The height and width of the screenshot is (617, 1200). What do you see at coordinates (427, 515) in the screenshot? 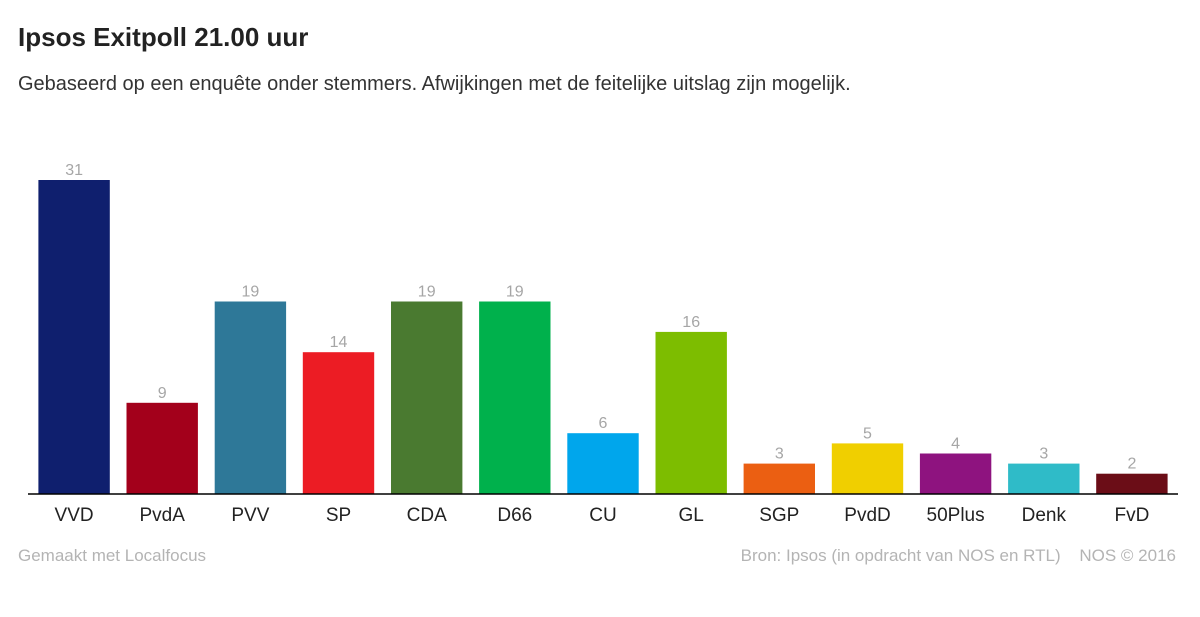
I see `category-label-cda: CDA` at bounding box center [427, 515].